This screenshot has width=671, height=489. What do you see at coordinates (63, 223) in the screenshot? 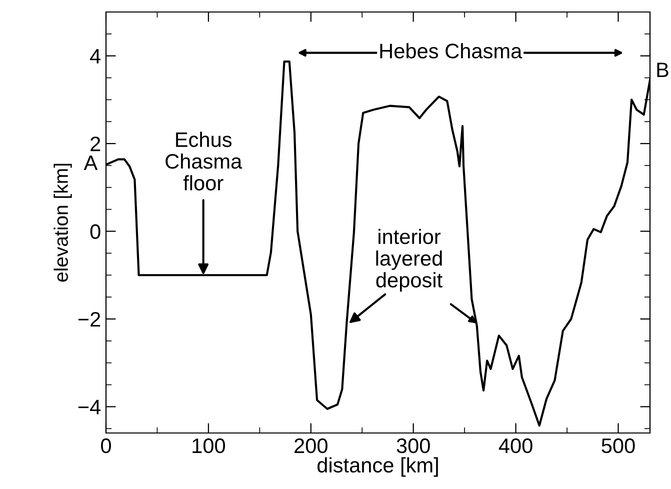
I see `y-axis-title: elevation [km]` at bounding box center [63, 223].